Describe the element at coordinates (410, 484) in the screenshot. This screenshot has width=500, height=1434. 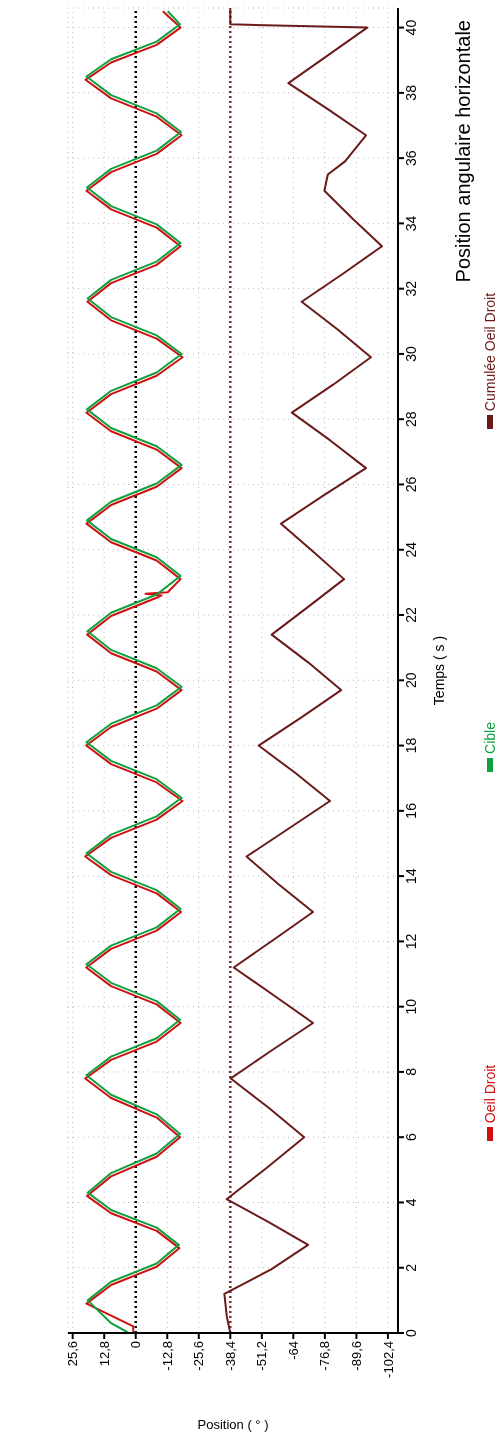
I see `y-tick-label: 26` at that location.